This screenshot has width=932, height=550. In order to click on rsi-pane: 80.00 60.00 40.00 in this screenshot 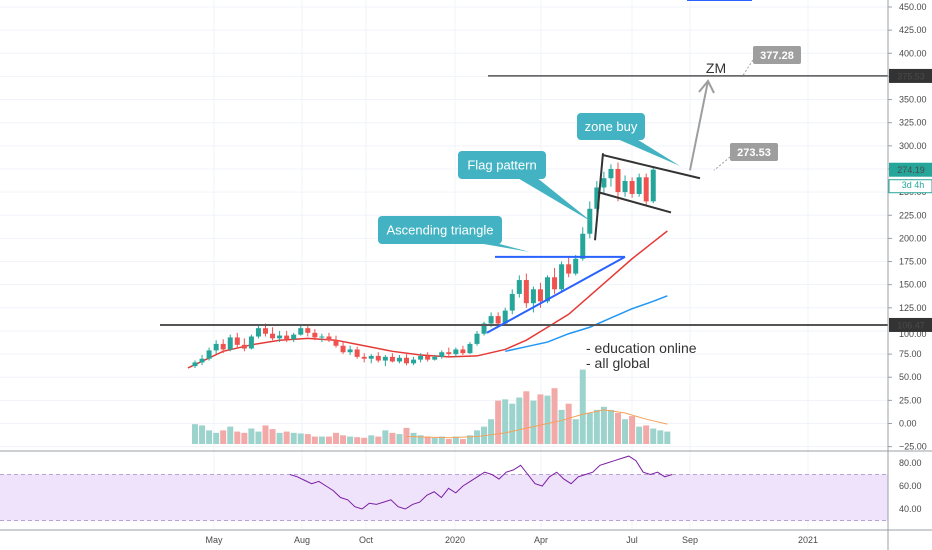, I will do `click(461, 488)`.